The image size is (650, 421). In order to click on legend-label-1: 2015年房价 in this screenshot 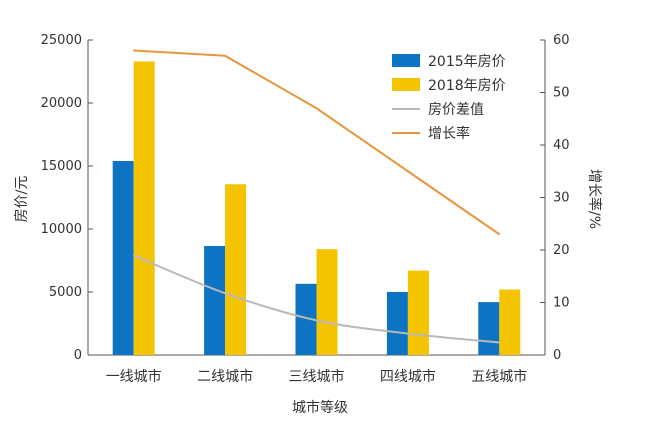, I will do `click(467, 62)`.